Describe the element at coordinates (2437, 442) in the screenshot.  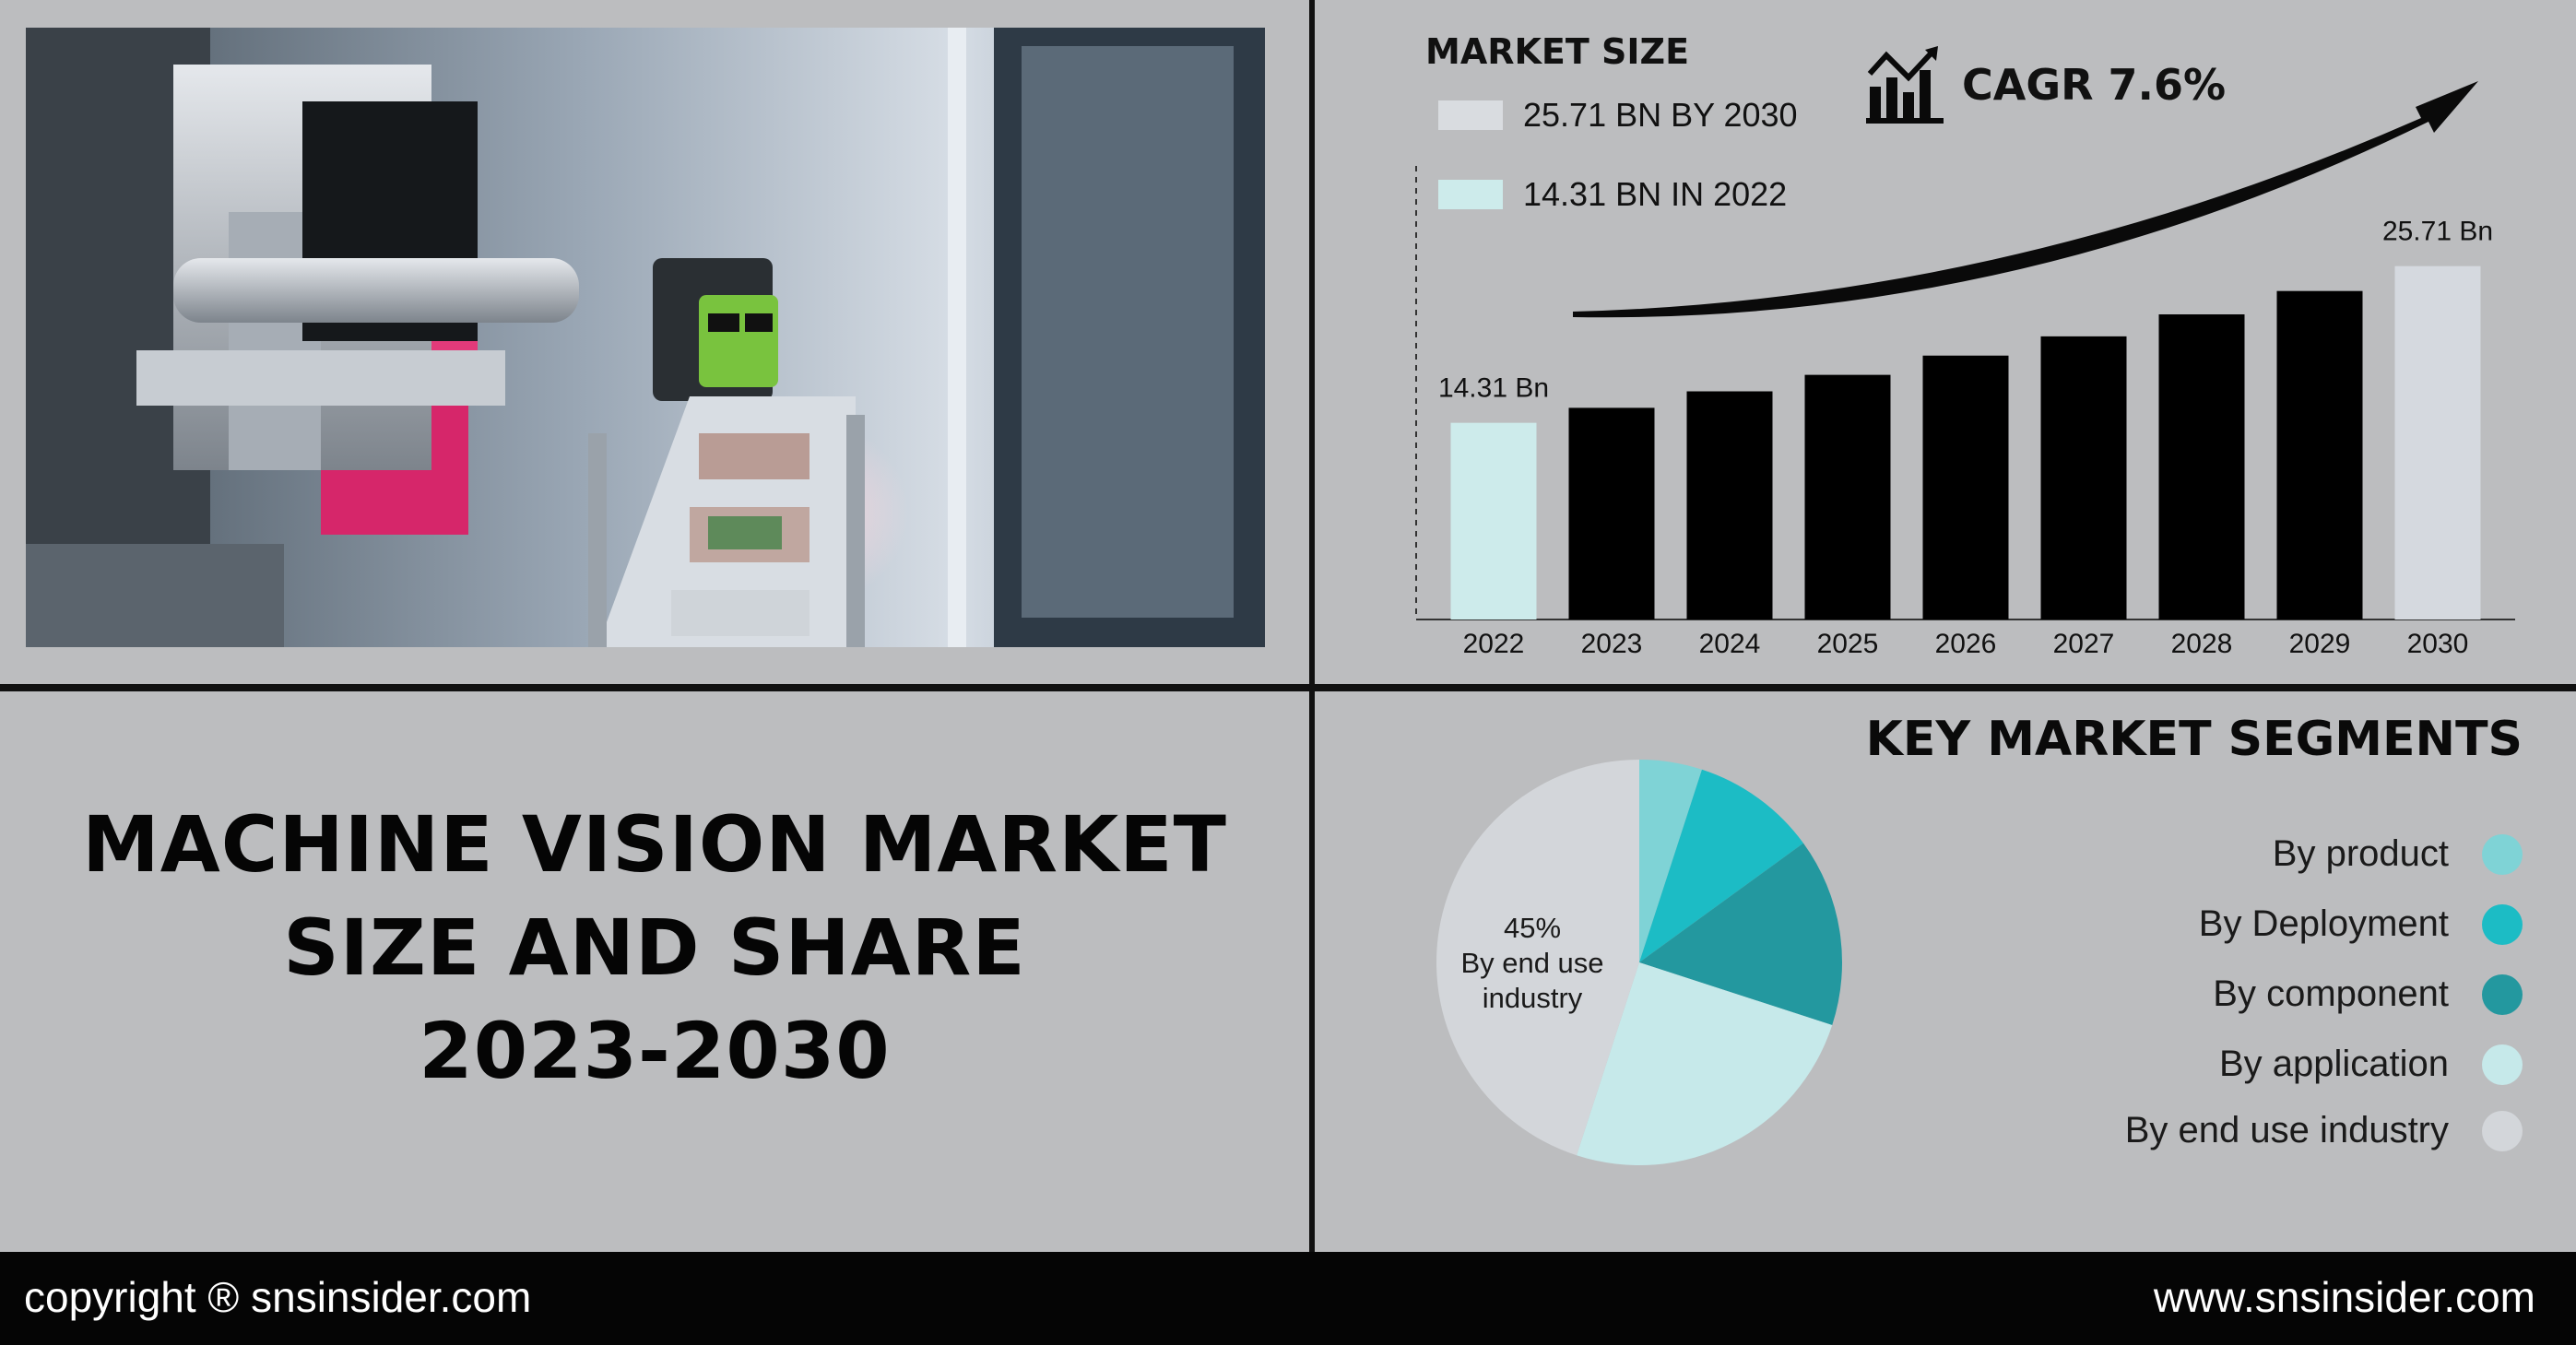
I see `bar-2030` at that location.